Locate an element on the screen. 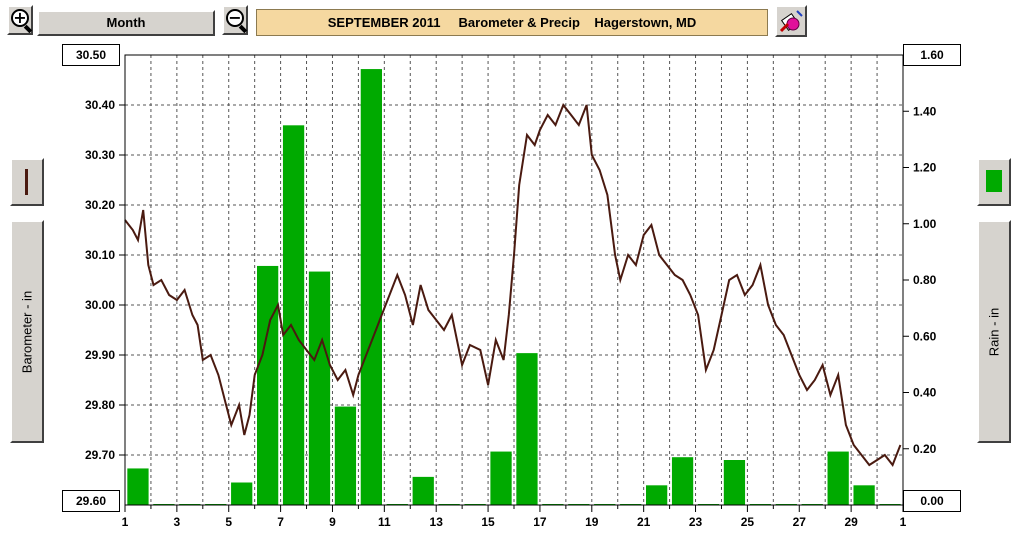 Image resolution: width=1023 pixels, height=534 pixels. zoom-in-button: + is located at coordinates (20, 20).